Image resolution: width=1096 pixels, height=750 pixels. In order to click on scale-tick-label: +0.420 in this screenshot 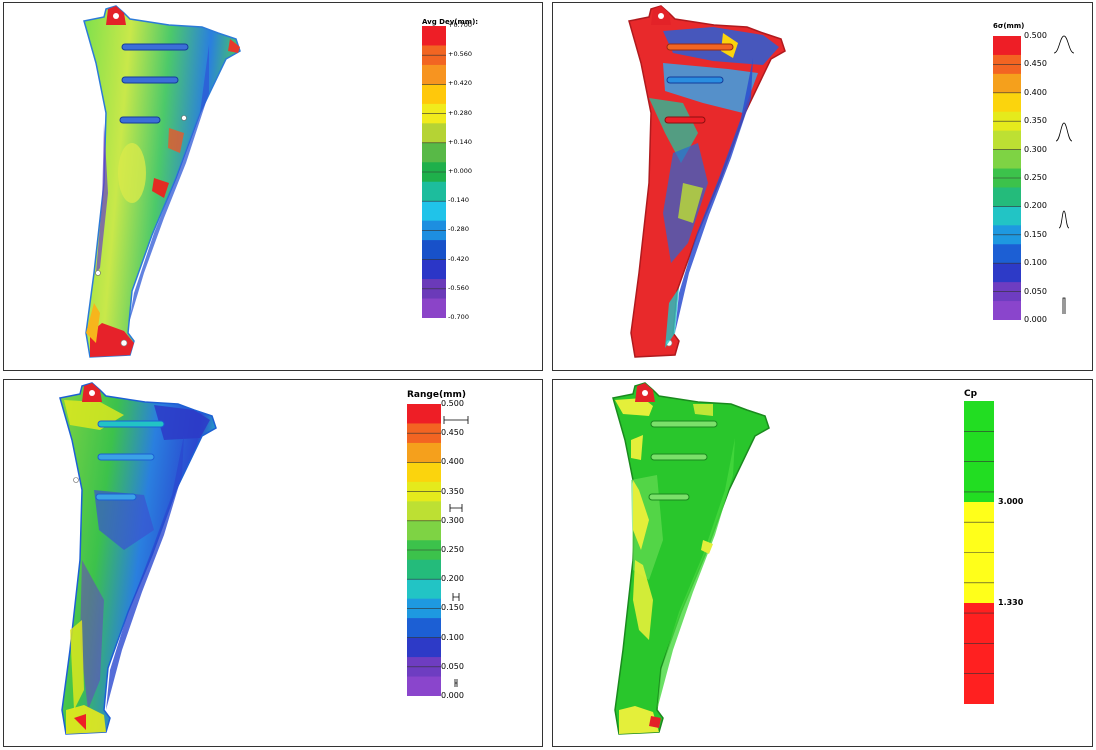, I will do `click(460, 83)`.